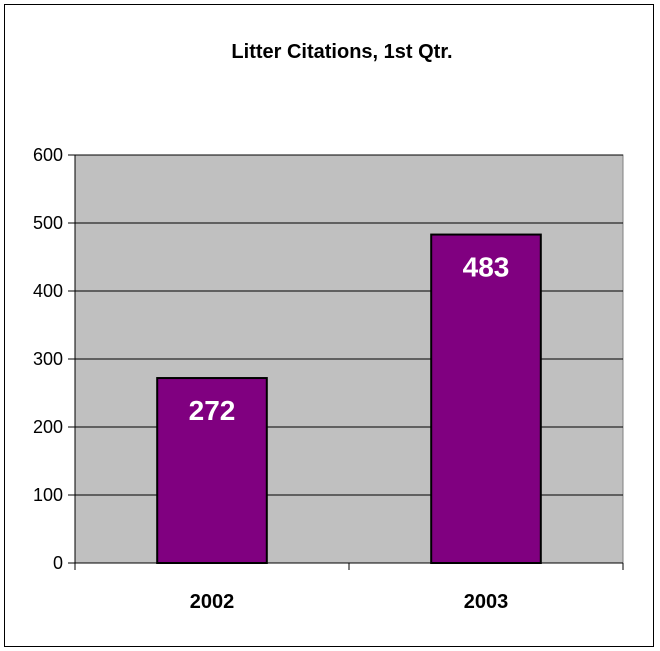 This screenshot has width=660, height=651. Describe the element at coordinates (48, 223) in the screenshot. I see `y-tick-label: 500` at that location.